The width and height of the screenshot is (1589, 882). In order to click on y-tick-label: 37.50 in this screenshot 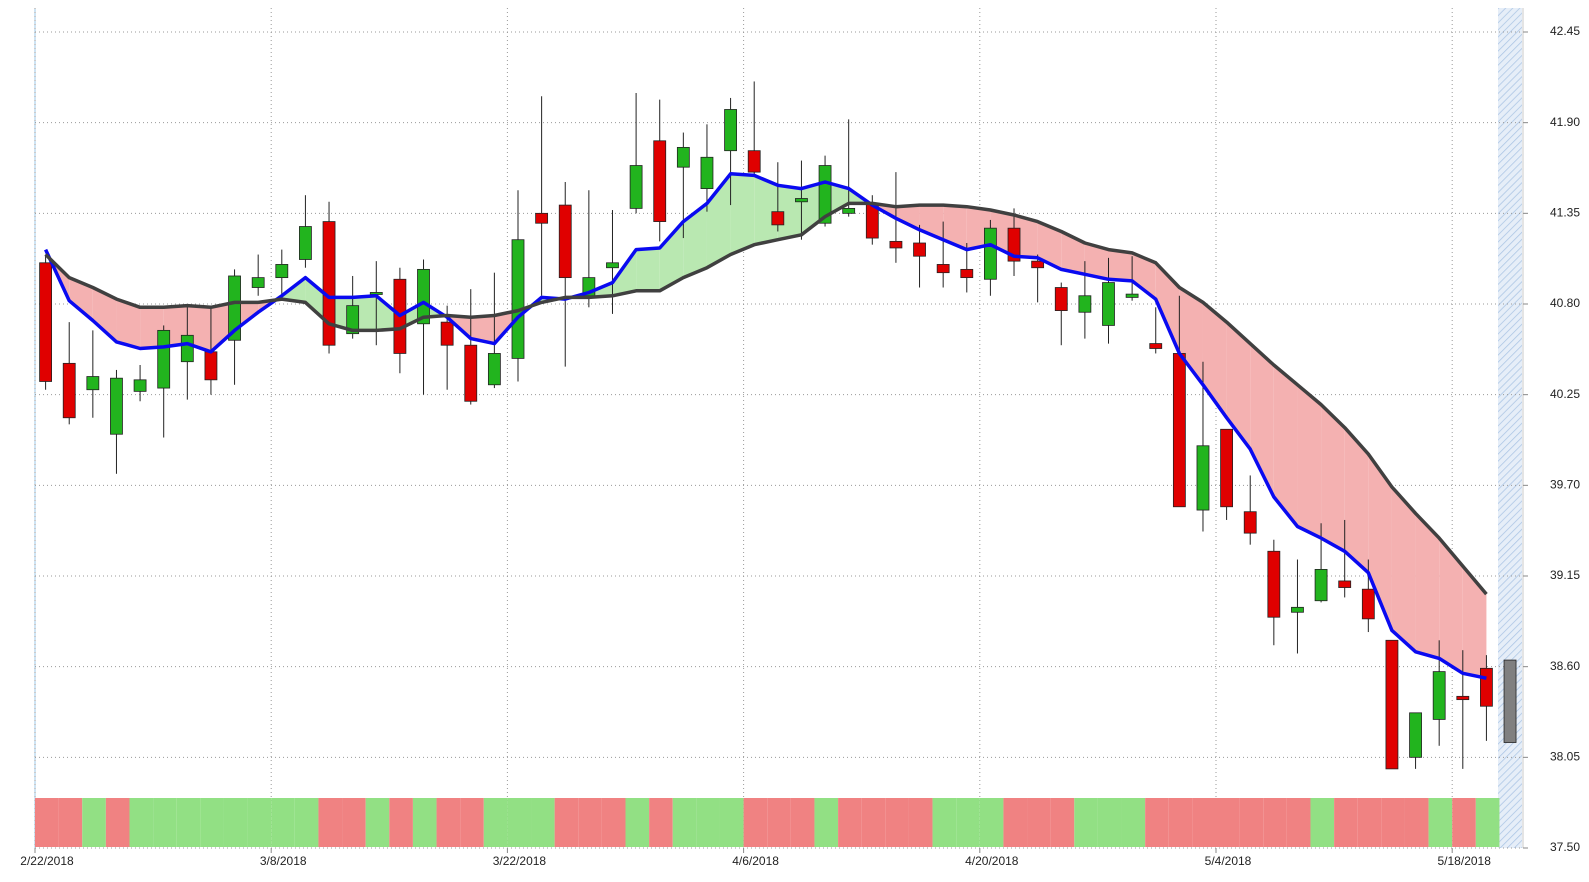, I will do `click(1565, 847)`.